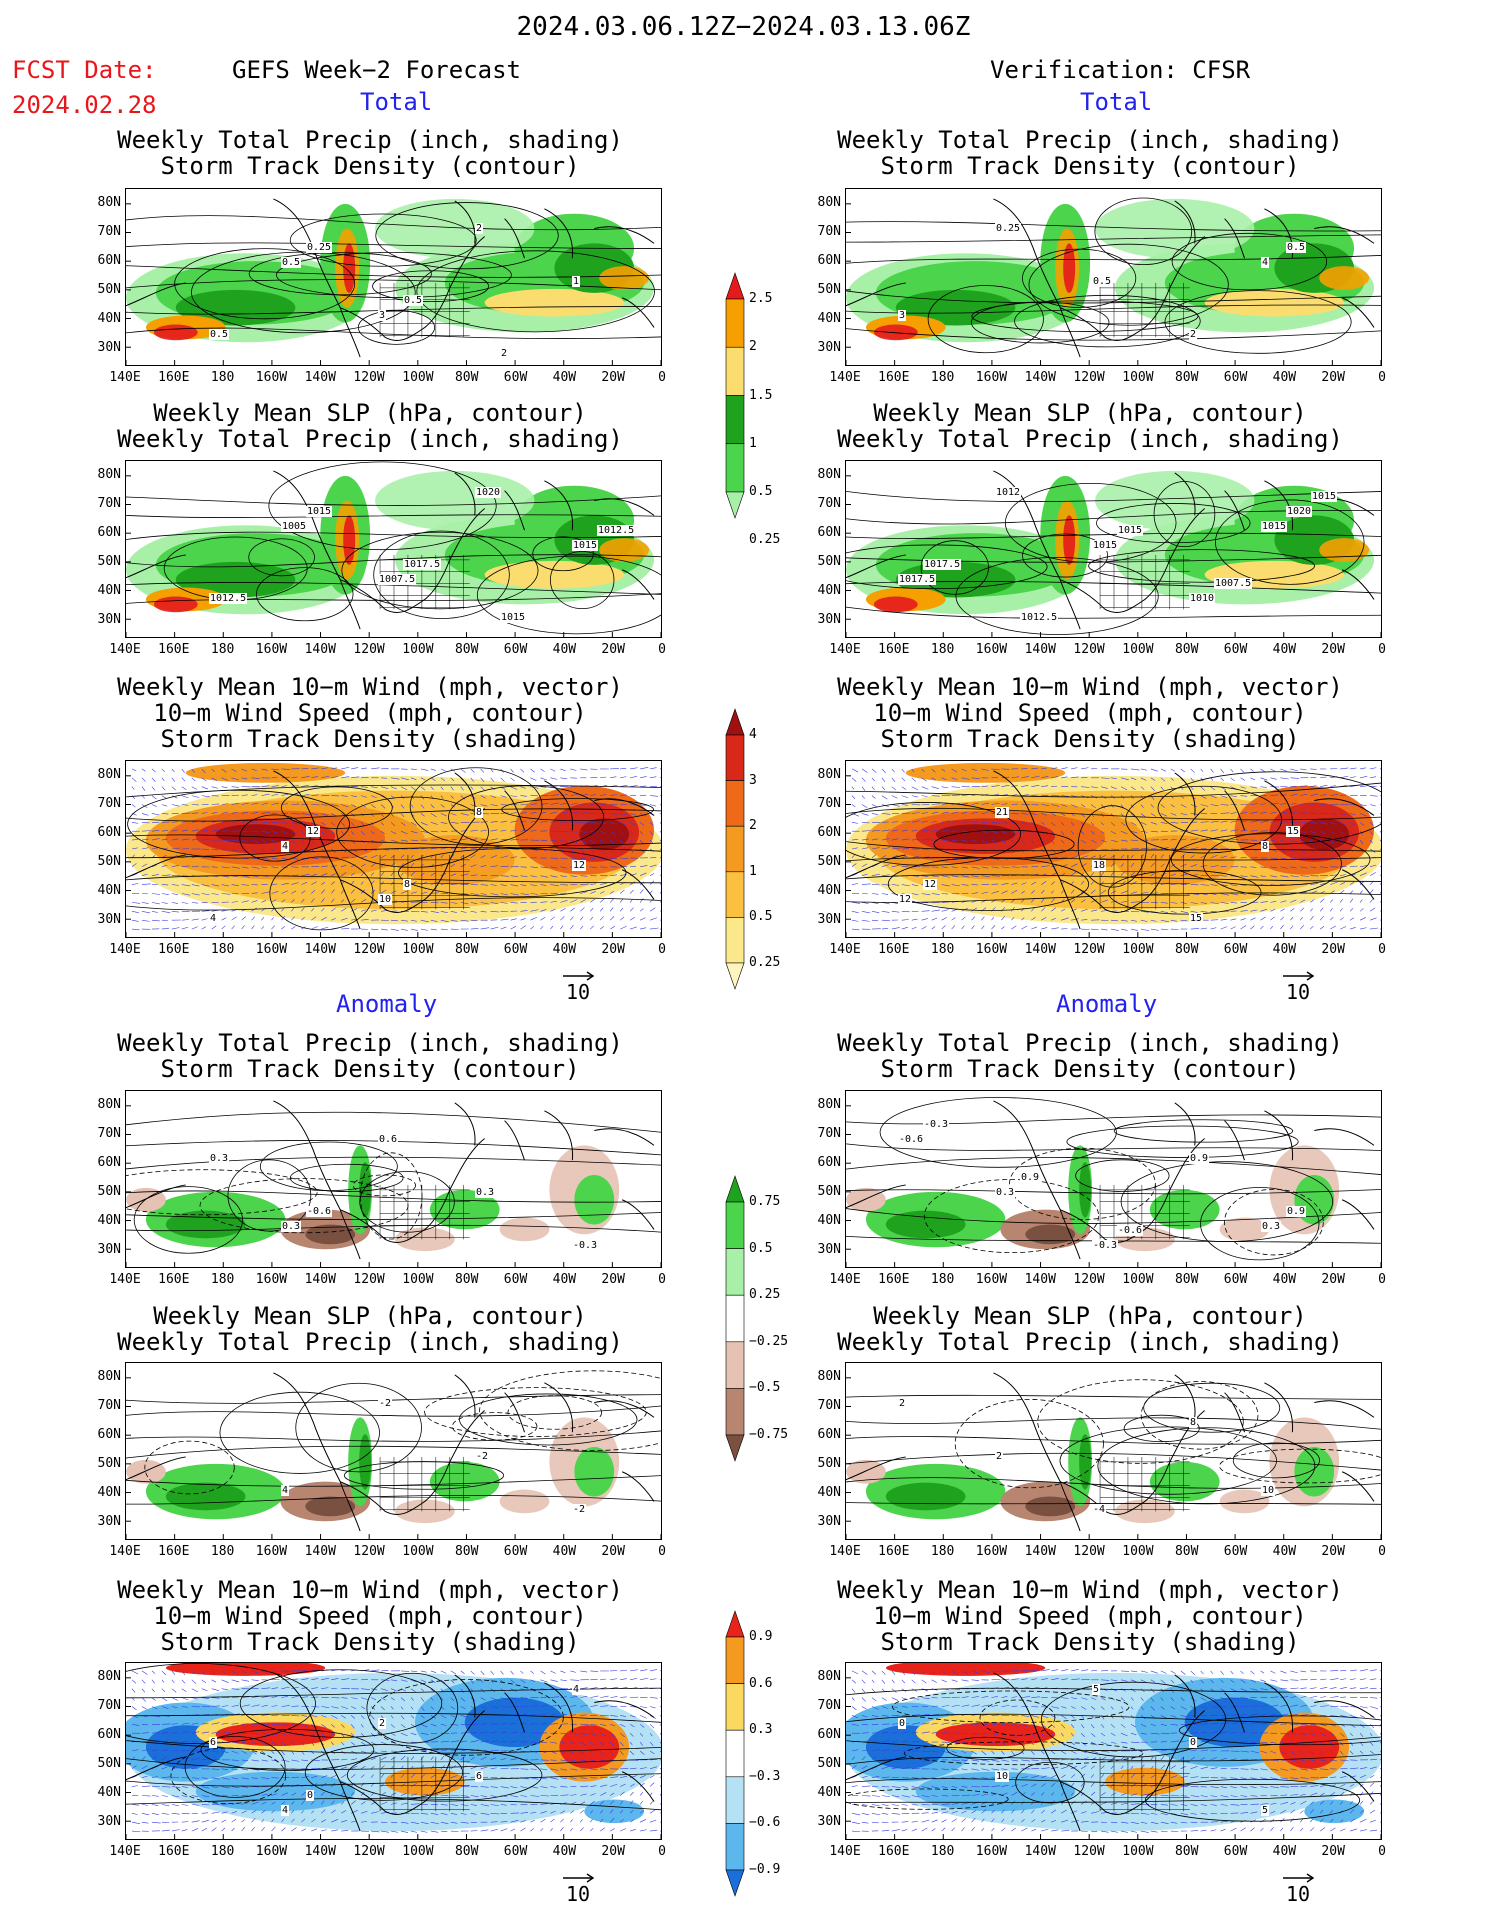  Describe the element at coordinates (761, 1730) in the screenshot. I see `colorbar-tick-label: 0.3` at that location.